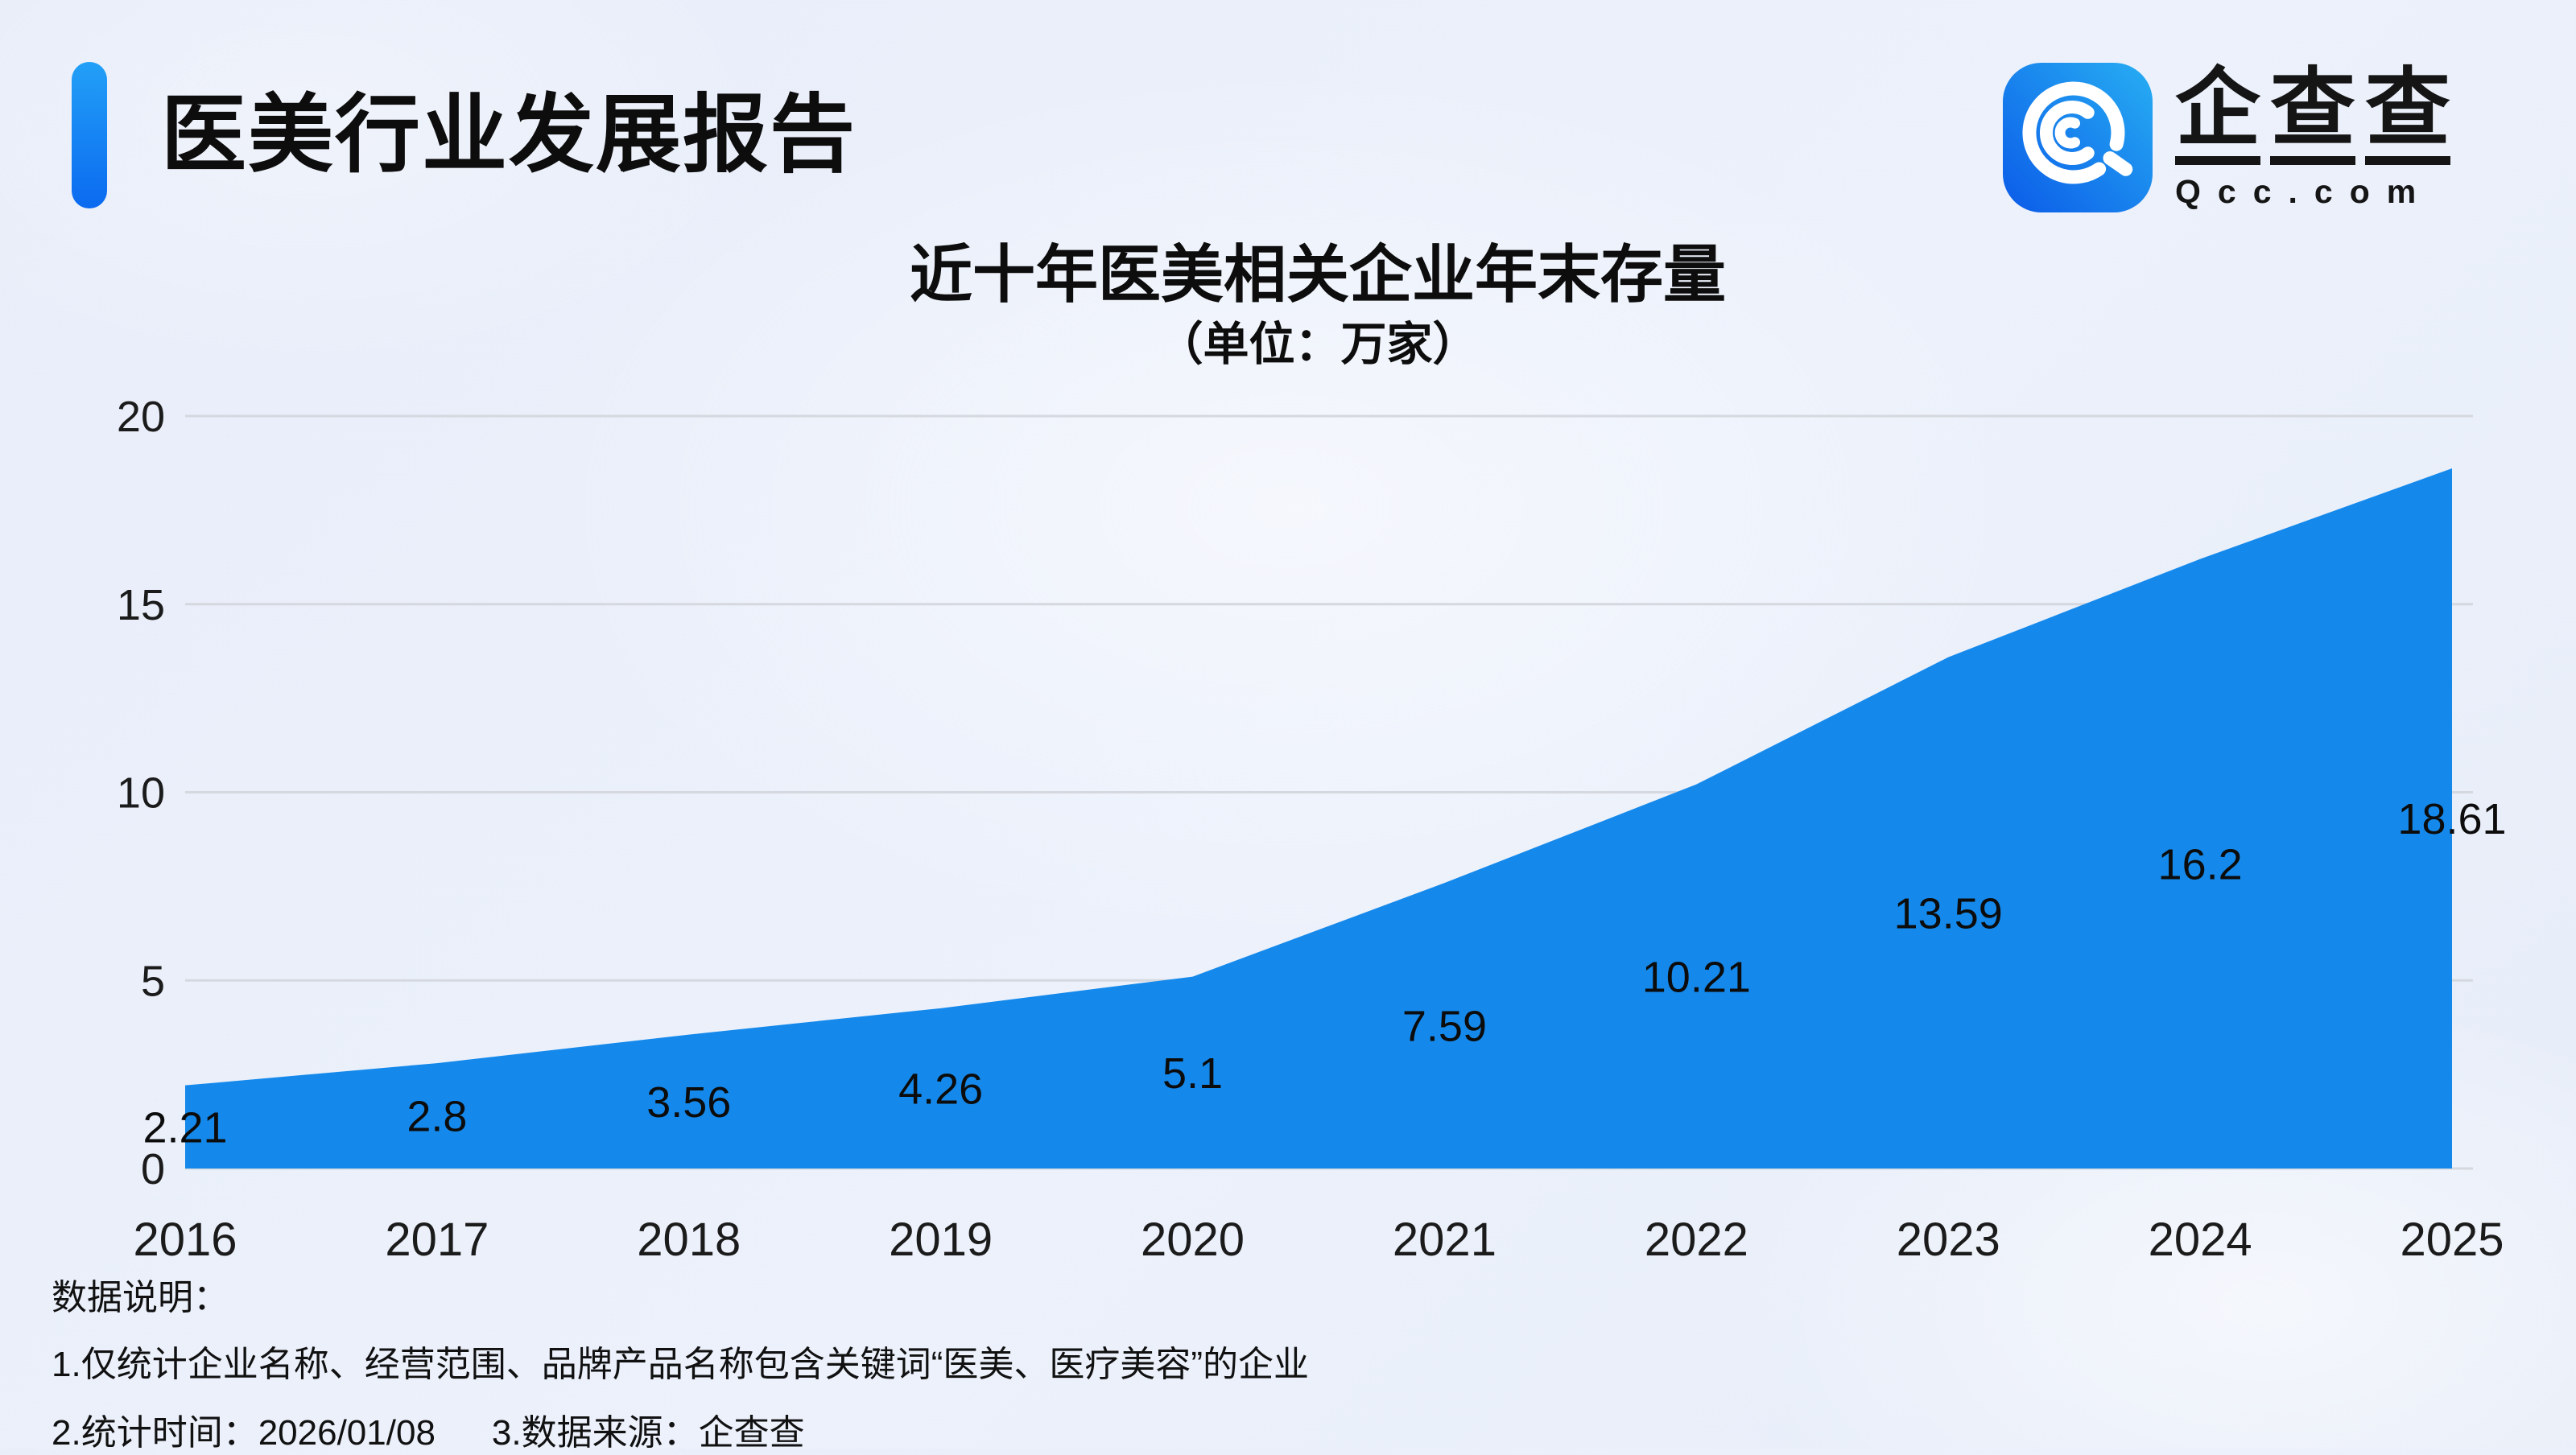  I want to click on footer-heading: 数据说明：, so click(140, 1297).